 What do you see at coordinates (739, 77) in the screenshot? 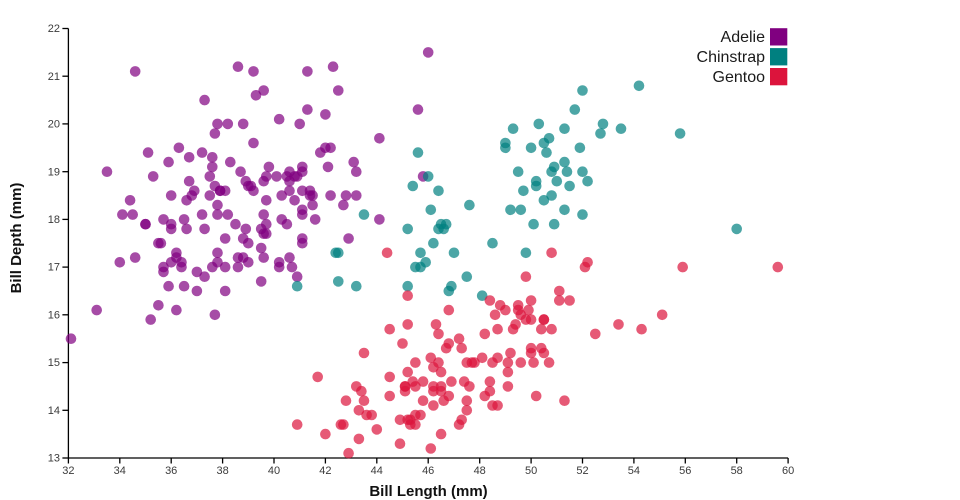
I see `svg-text: Gentoo` at bounding box center [739, 77].